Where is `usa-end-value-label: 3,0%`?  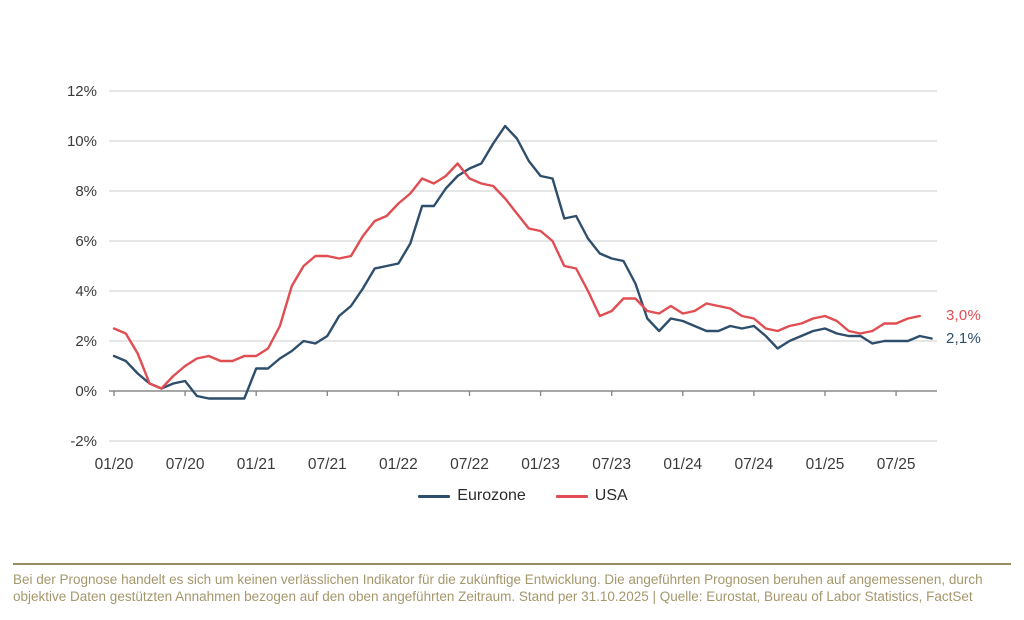 usa-end-value-label: 3,0% is located at coordinates (963, 315).